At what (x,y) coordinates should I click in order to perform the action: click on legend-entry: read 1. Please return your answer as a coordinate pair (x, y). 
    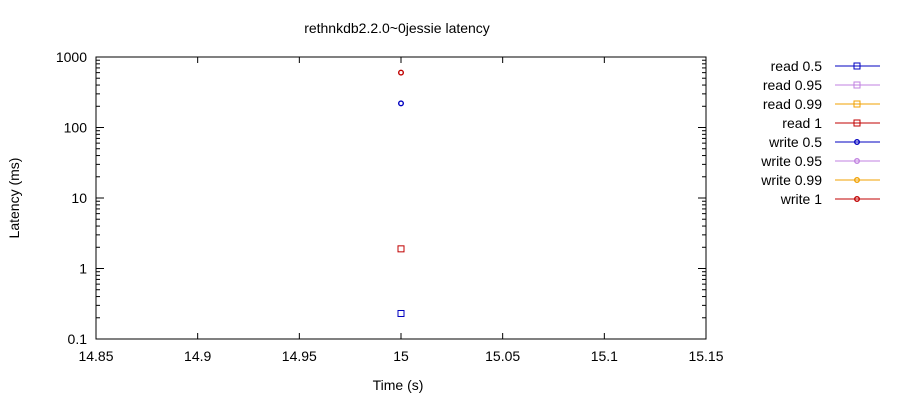
    Looking at the image, I should click on (831, 123).